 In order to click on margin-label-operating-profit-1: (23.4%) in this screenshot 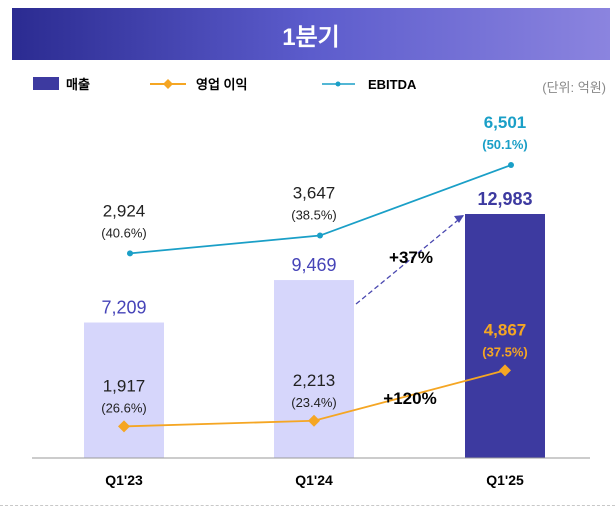, I will do `click(314, 402)`.